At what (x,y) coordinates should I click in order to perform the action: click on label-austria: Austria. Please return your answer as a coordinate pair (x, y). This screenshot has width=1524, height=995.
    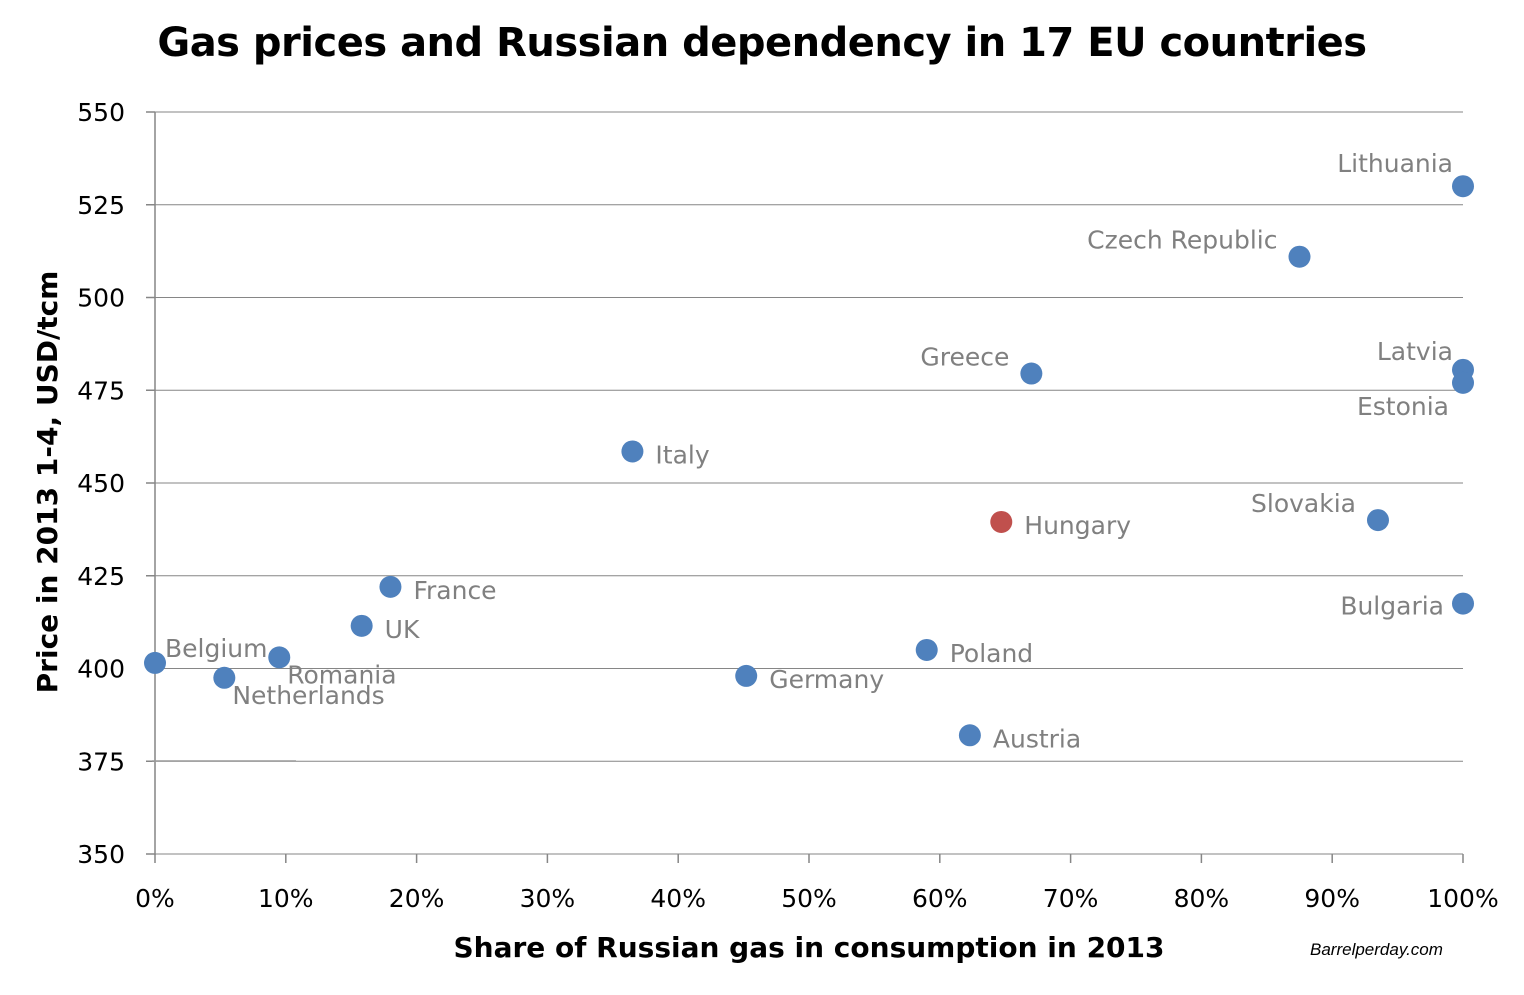
    Looking at the image, I should click on (1037, 738).